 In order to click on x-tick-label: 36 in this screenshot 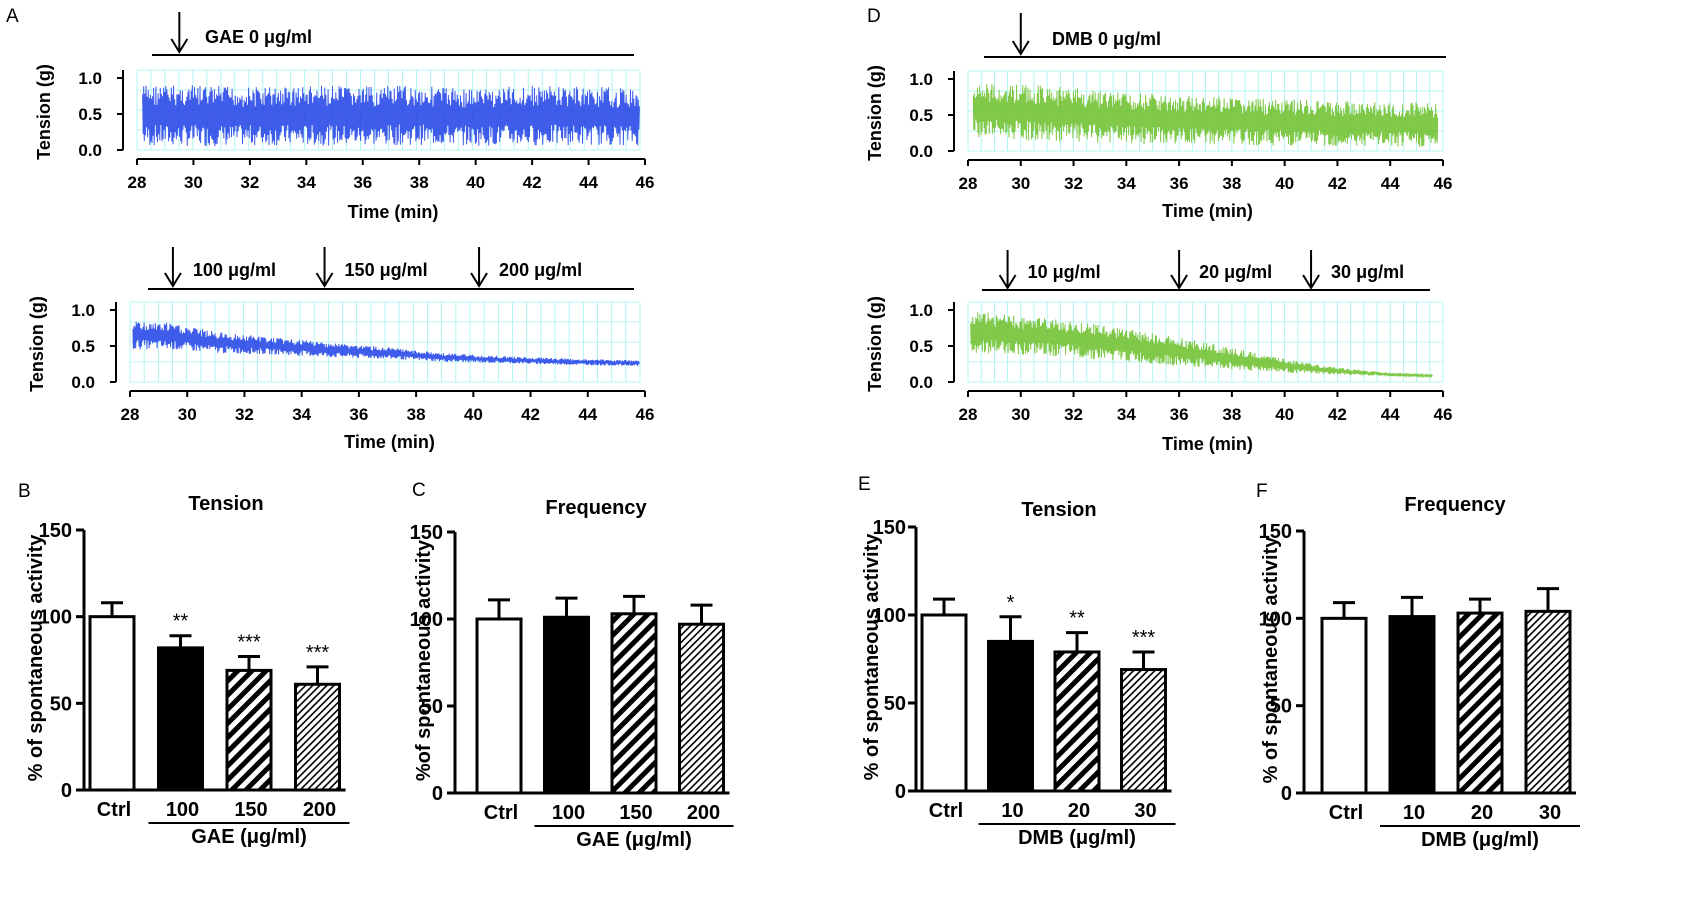, I will do `click(1179, 414)`.